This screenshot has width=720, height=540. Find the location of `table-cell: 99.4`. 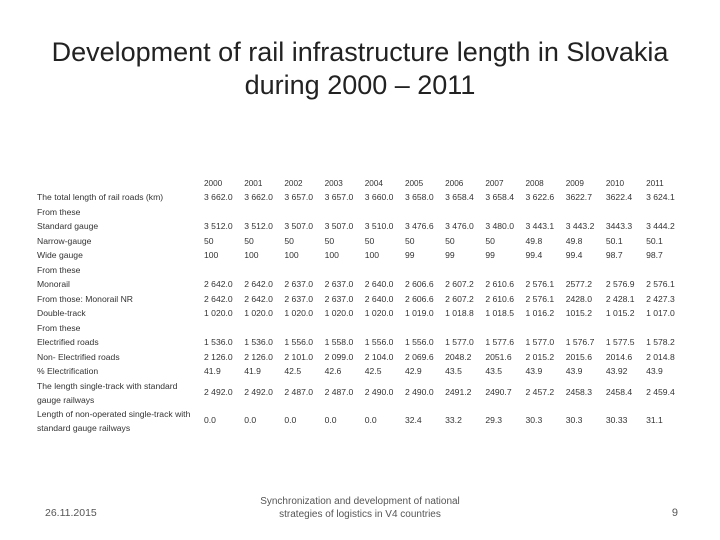

table-cell: 99.4 is located at coordinates (534, 255).